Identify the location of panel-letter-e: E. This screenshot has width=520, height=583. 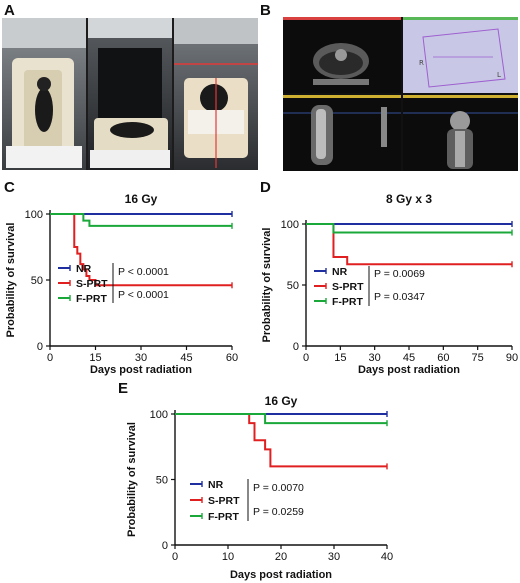
(123, 388).